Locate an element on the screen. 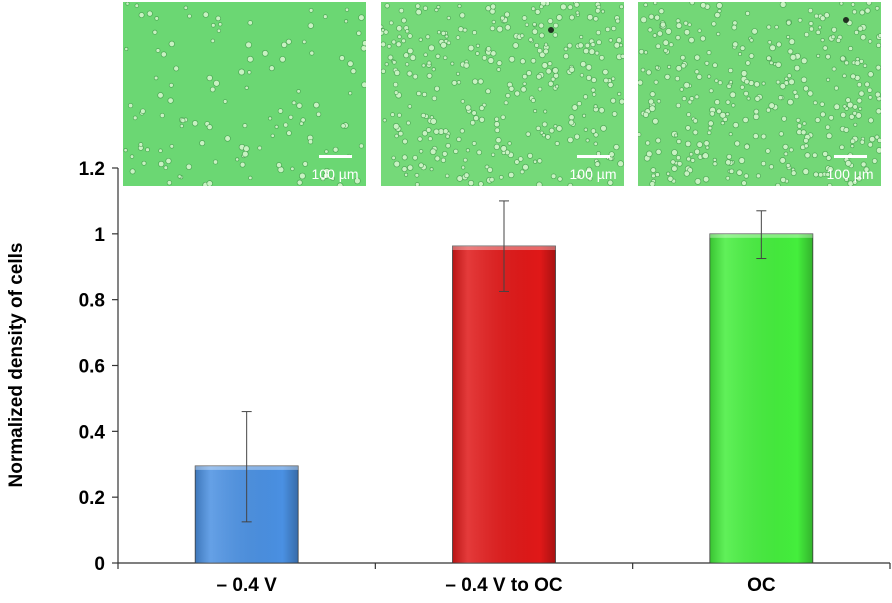 The height and width of the screenshot is (603, 892). scale-bar is located at coordinates (850, 156).